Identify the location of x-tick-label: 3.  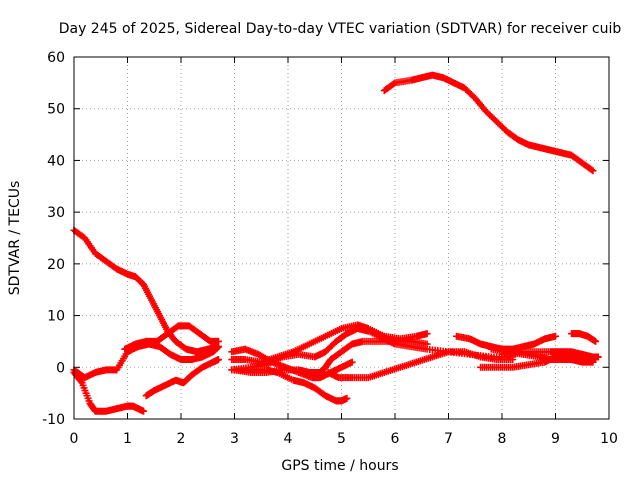
(234, 439).